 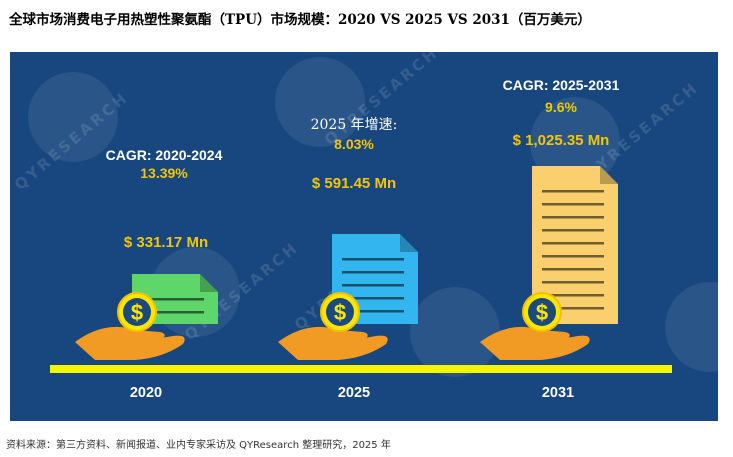 I want to click on growth-2025-label: 2025 年增速:, so click(x=354, y=125).